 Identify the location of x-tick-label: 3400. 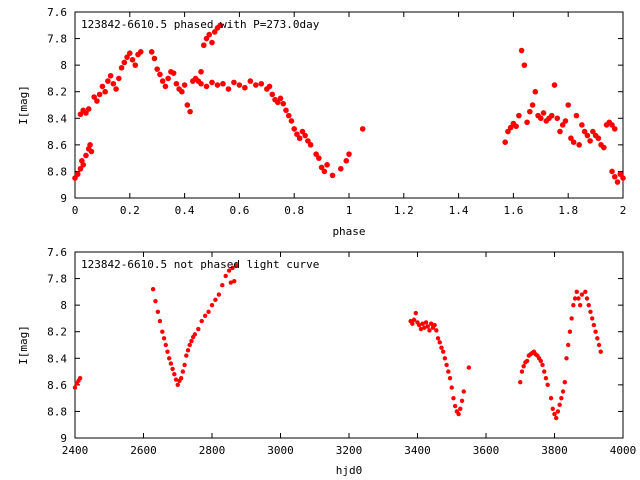
(417, 450).